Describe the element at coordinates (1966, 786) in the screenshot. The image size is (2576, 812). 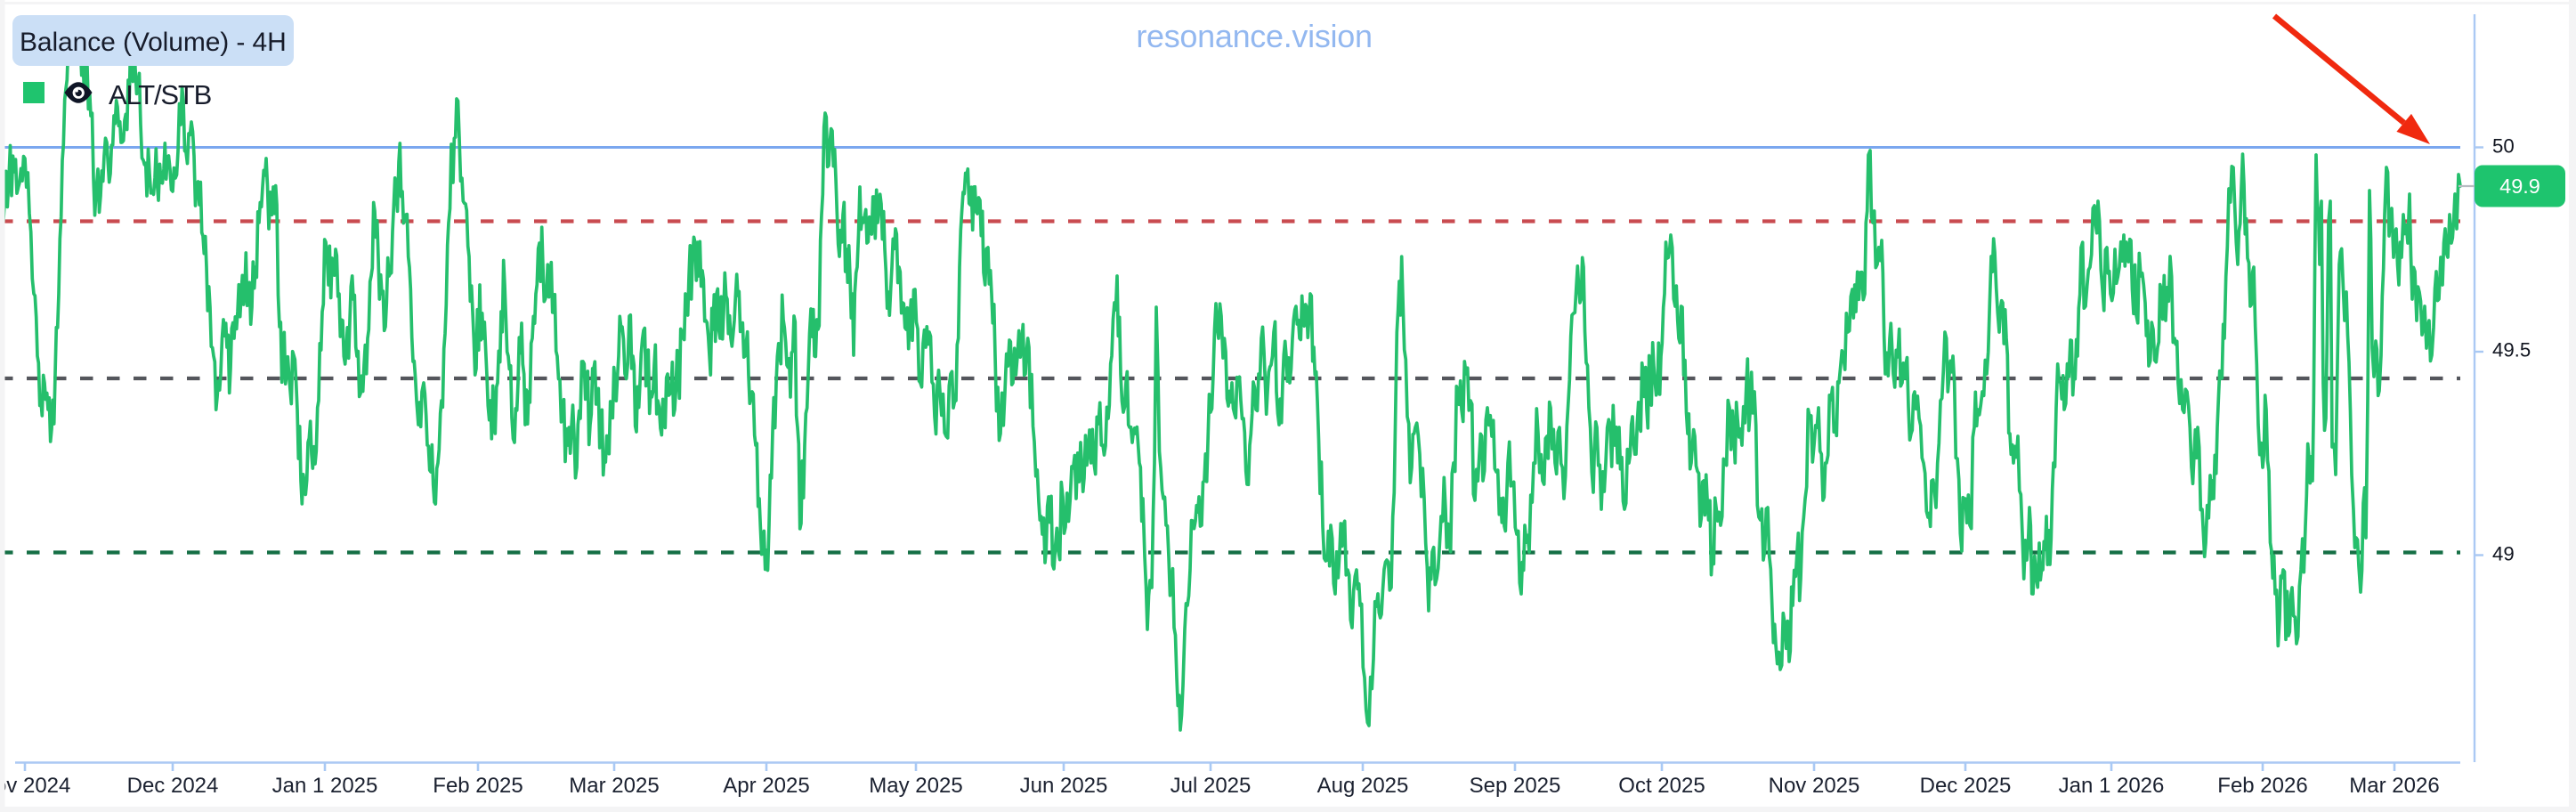
I see `svg-text: Dec 2025` at that location.